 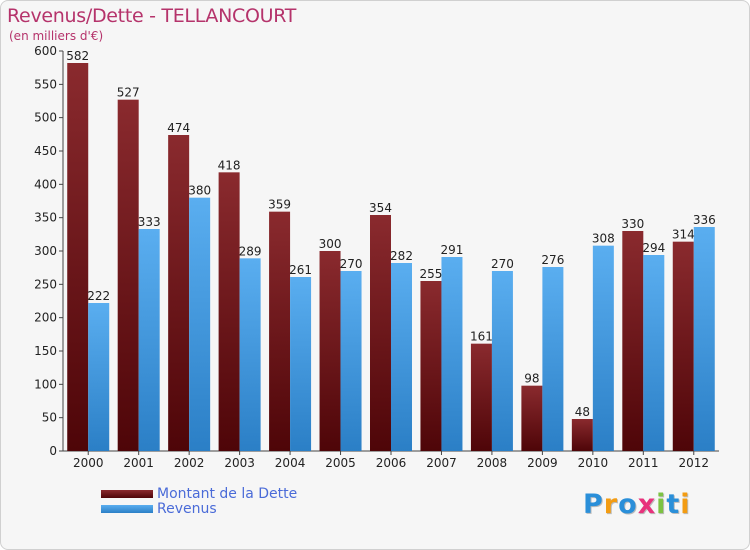 What do you see at coordinates (45, 251) in the screenshot?
I see `y-tick-label: 300` at bounding box center [45, 251].